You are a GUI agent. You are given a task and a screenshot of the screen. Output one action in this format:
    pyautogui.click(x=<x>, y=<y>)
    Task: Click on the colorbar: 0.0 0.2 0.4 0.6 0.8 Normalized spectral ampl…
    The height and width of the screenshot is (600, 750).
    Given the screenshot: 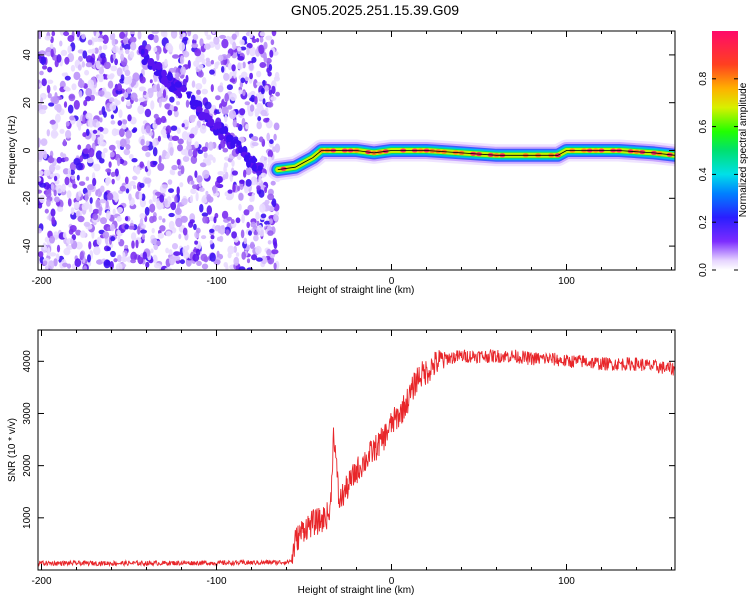 What is the action you would take?
    pyautogui.click(x=723, y=154)
    